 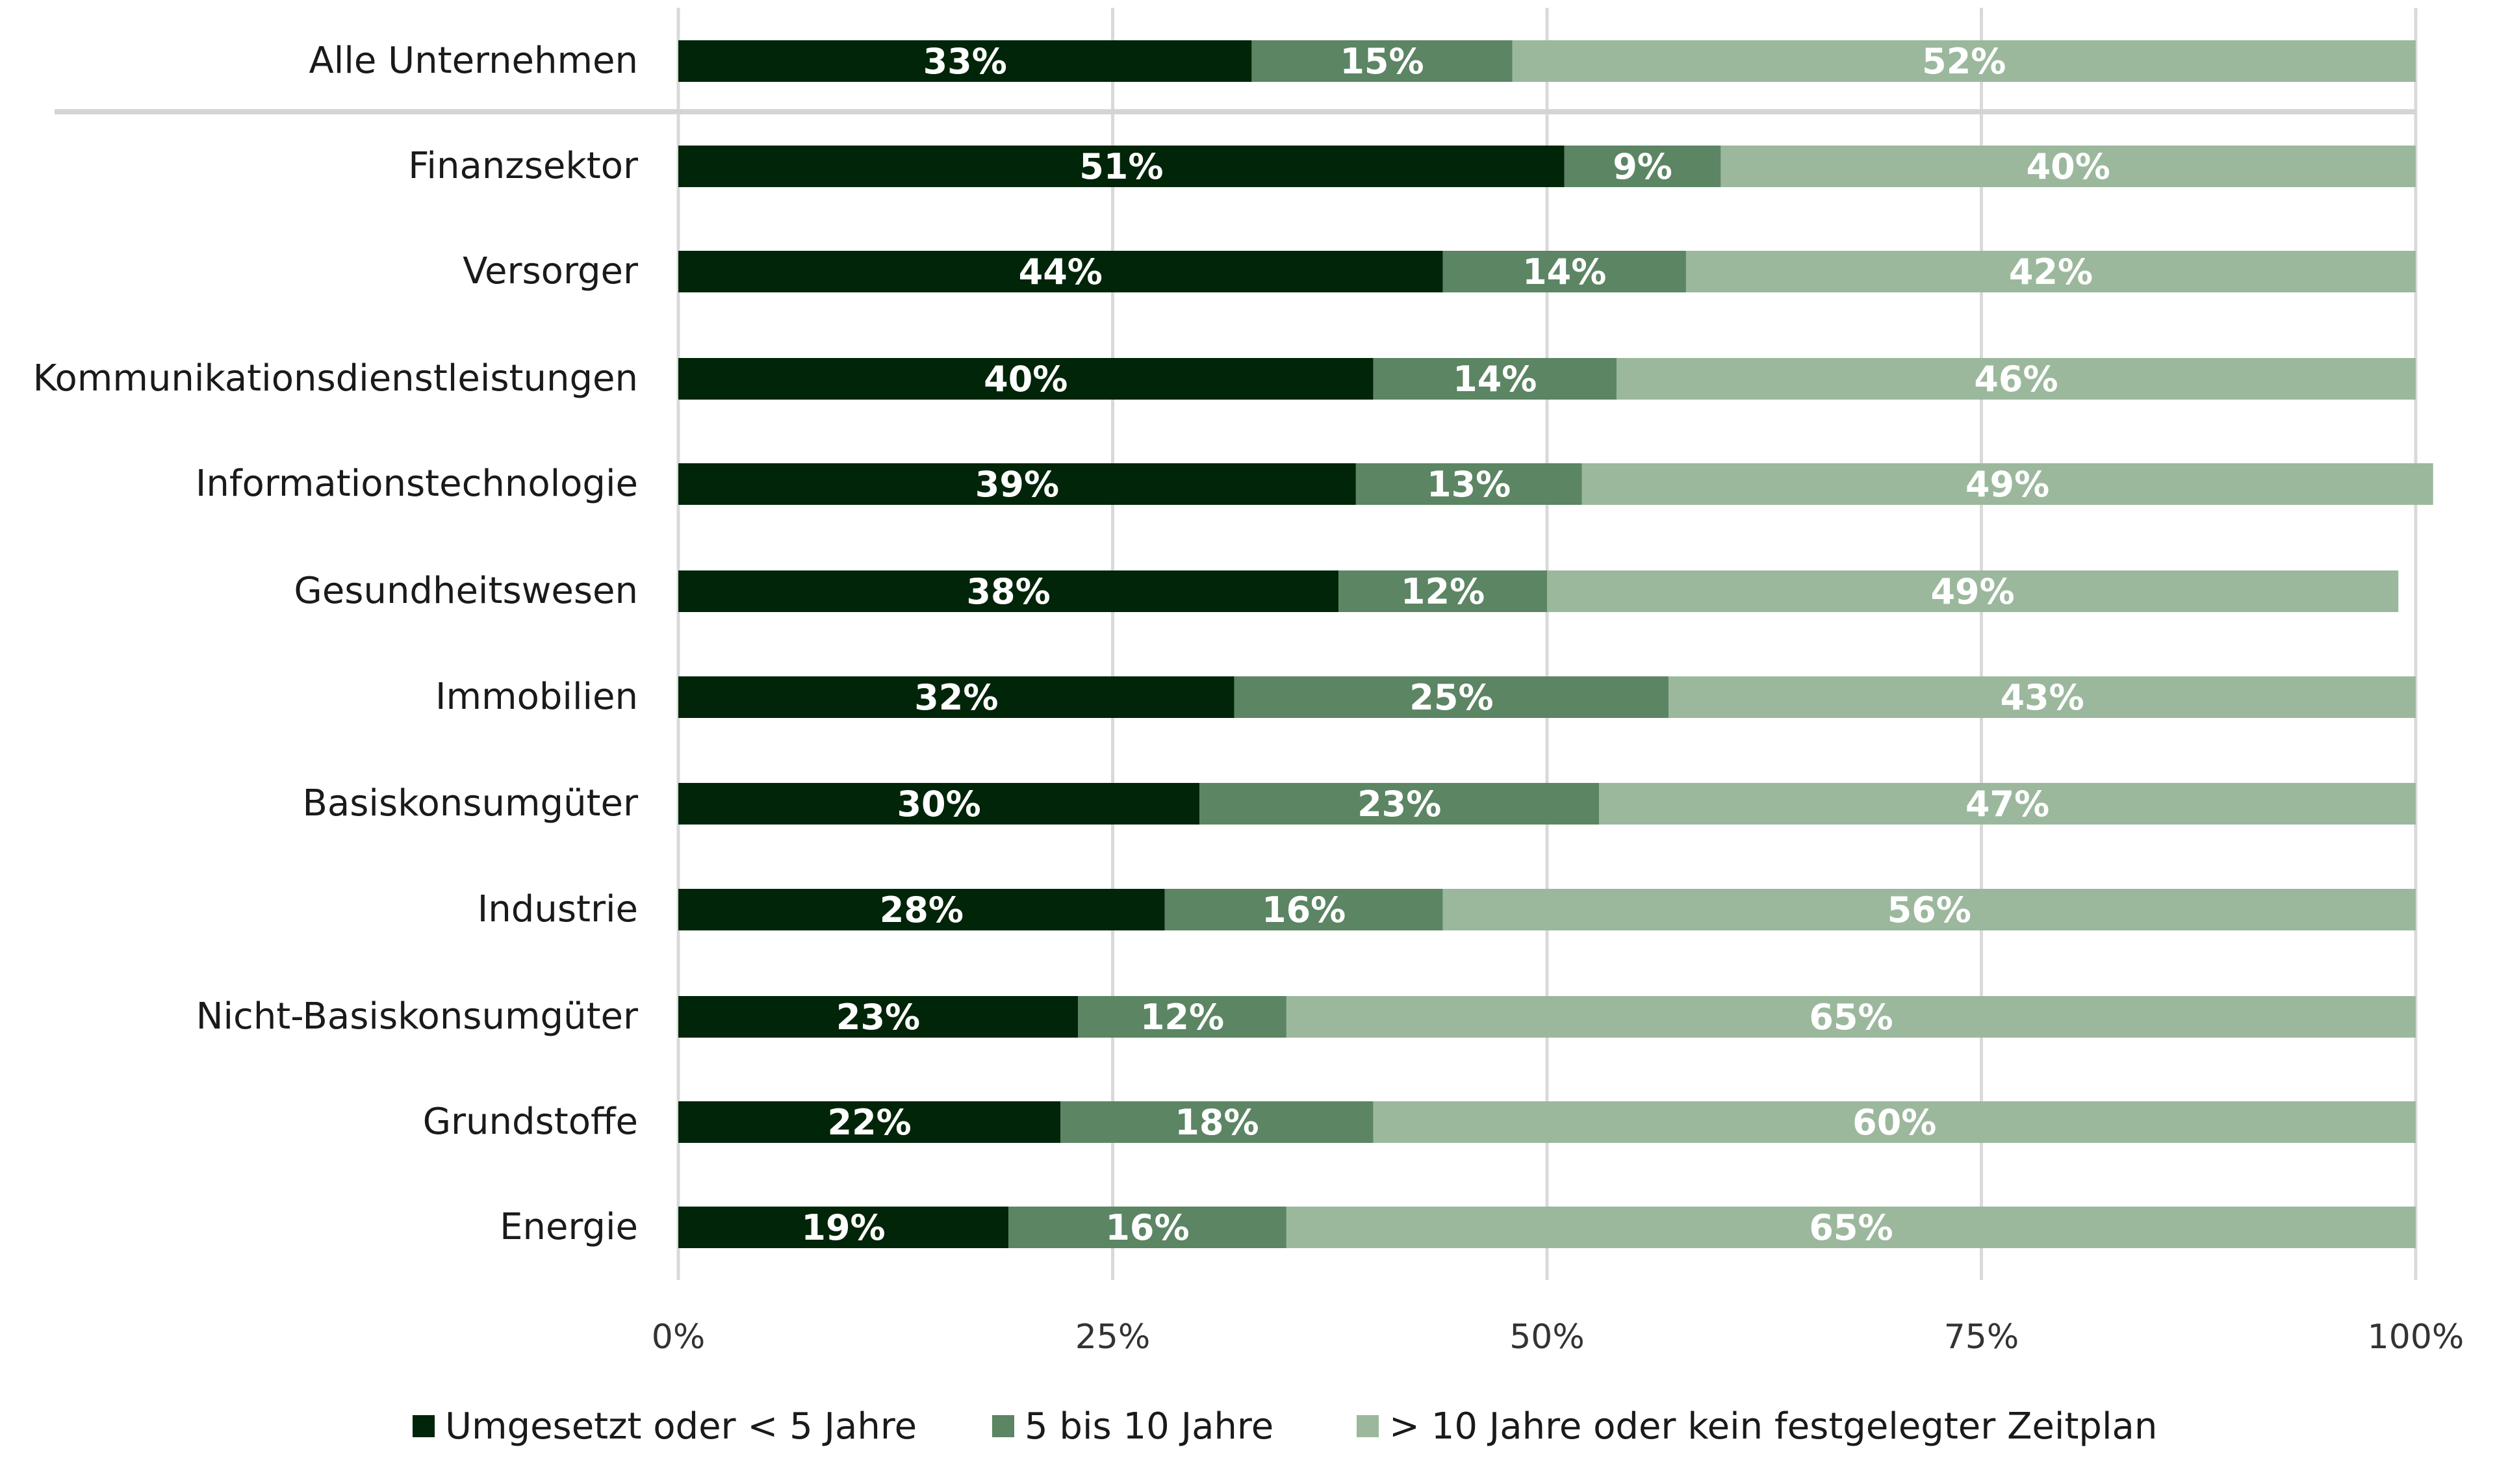 I want to click on category-label-kommunikationsdienstleistungen: Kommunikationsdienstleistungen, so click(x=335, y=379).